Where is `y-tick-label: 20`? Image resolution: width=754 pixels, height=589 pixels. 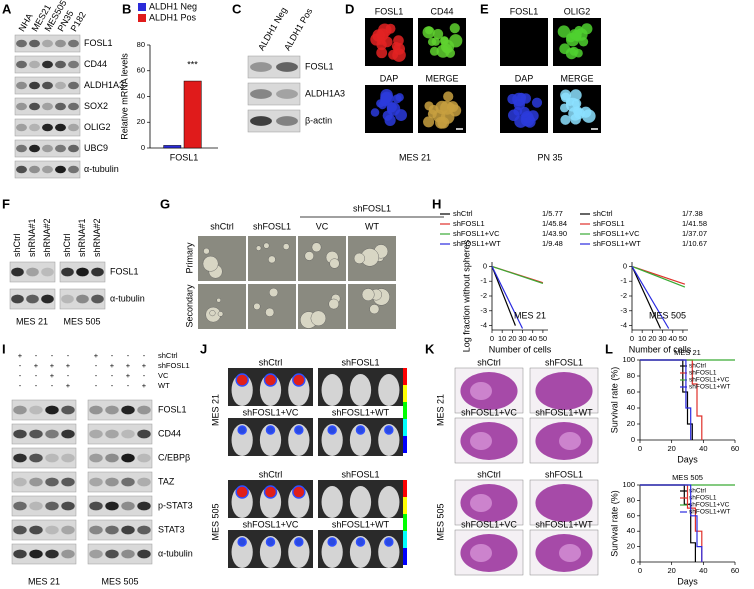
y-tick-label: 20 is located at coordinates (141, 121).